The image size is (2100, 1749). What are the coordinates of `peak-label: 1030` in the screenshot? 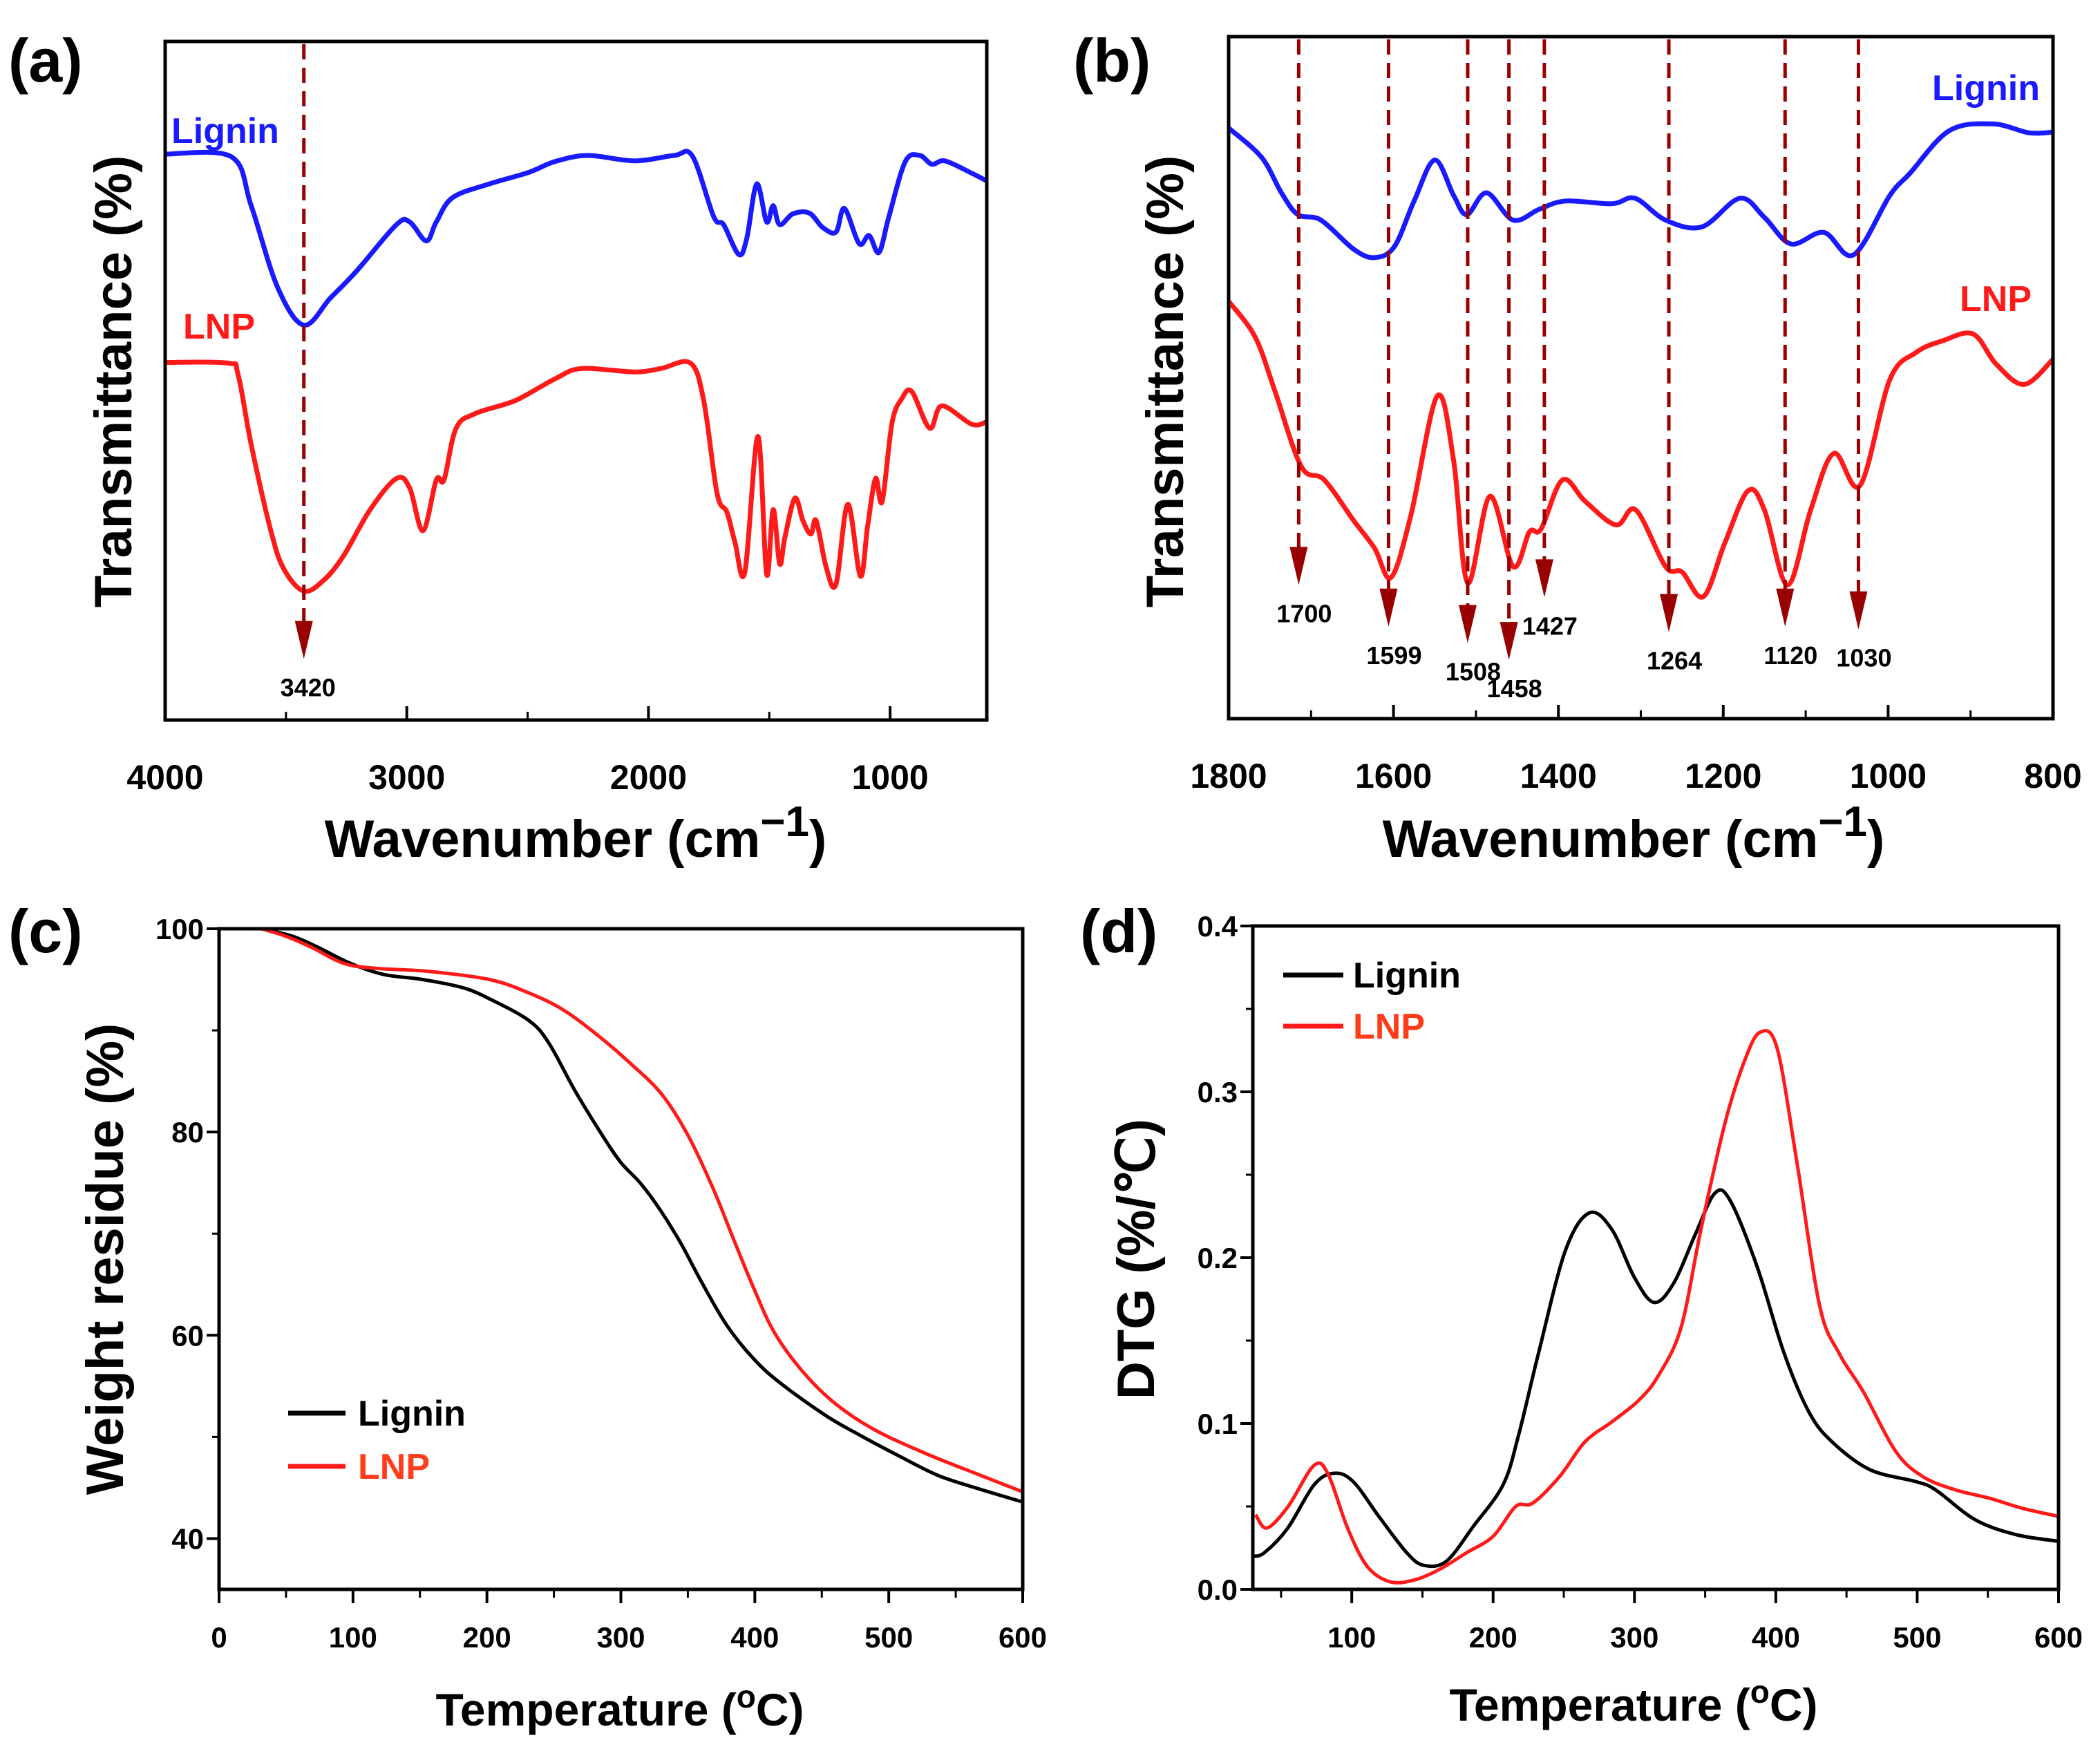 It's located at (1864, 658).